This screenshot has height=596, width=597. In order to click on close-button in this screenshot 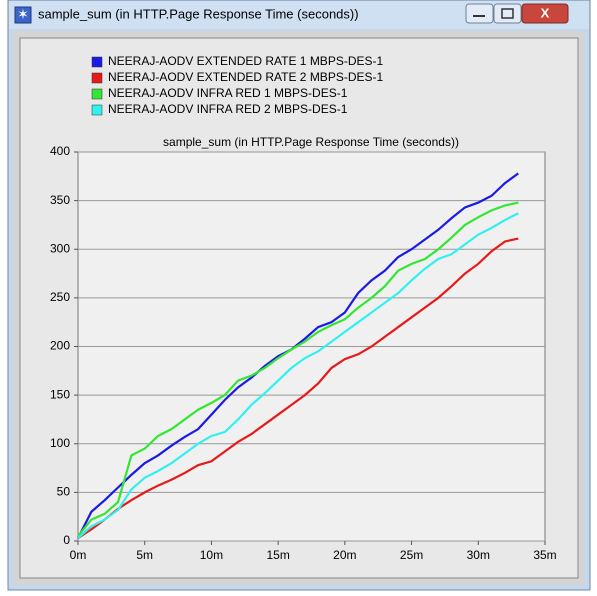, I will do `click(545, 13)`.